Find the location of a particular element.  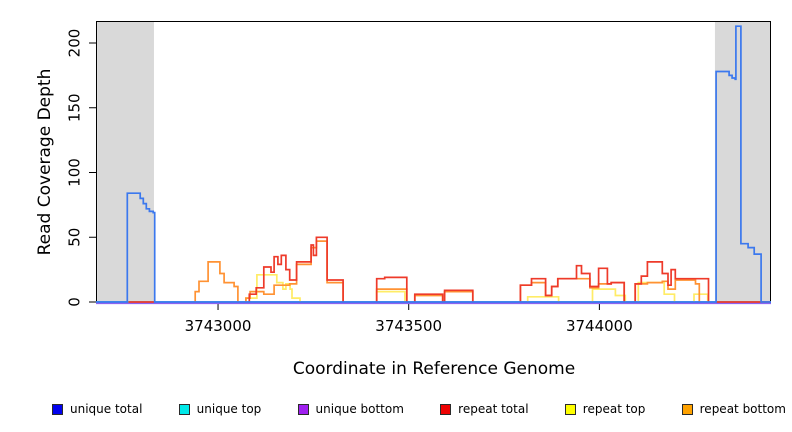

legend-item-unique-bottom: unique bottom is located at coordinates (350, 409).